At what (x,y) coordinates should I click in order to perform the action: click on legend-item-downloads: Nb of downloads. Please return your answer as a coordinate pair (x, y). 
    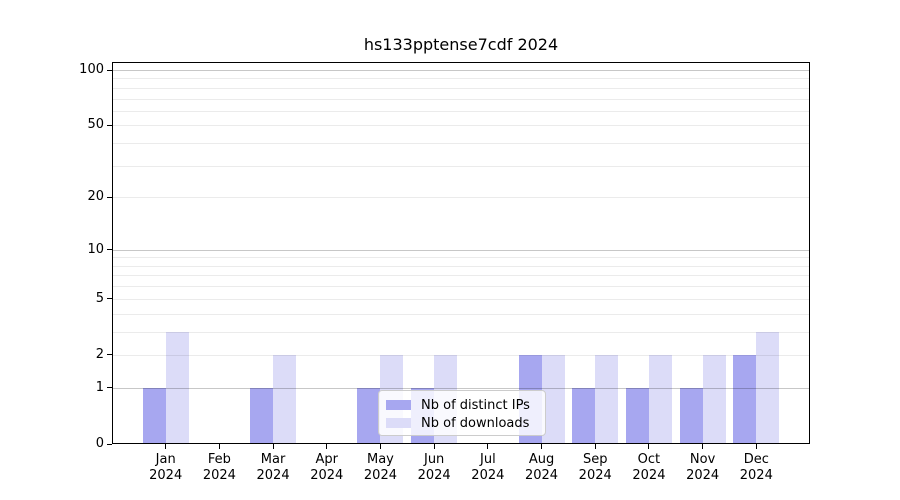
    Looking at the image, I should click on (461, 423).